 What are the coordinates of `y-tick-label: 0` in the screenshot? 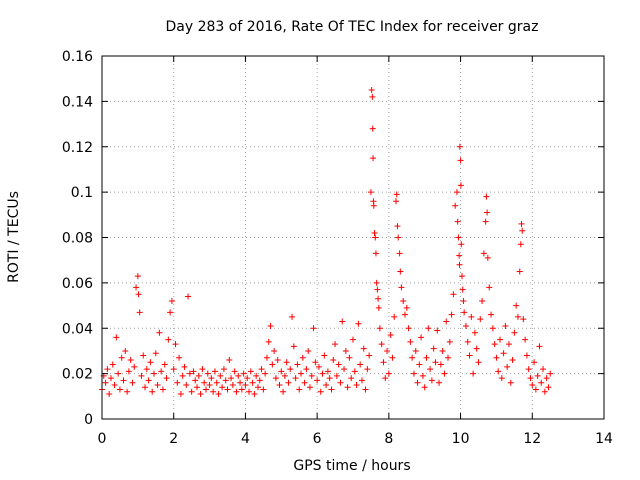 It's located at (88, 420).